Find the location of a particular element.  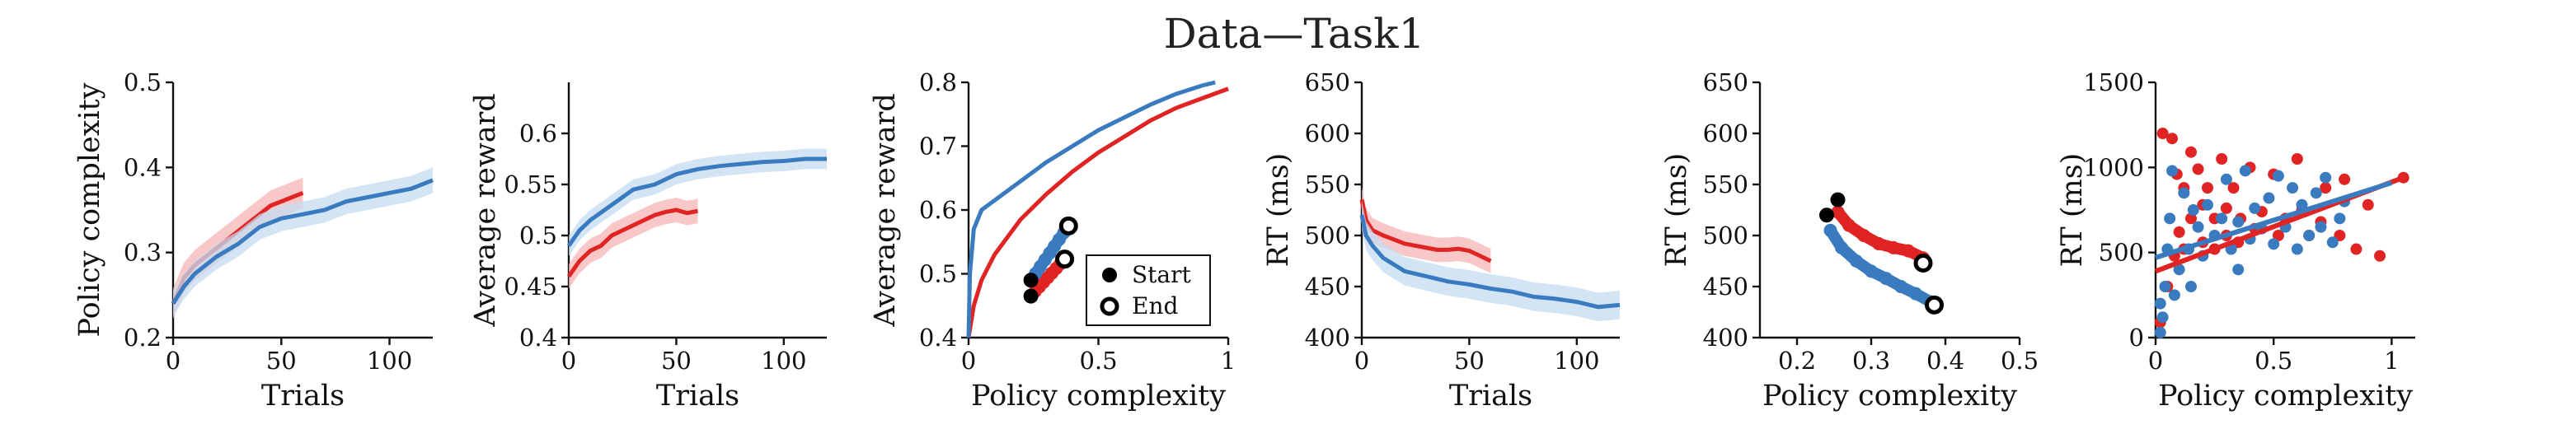

x-tick-label: 50 is located at coordinates (281, 361).